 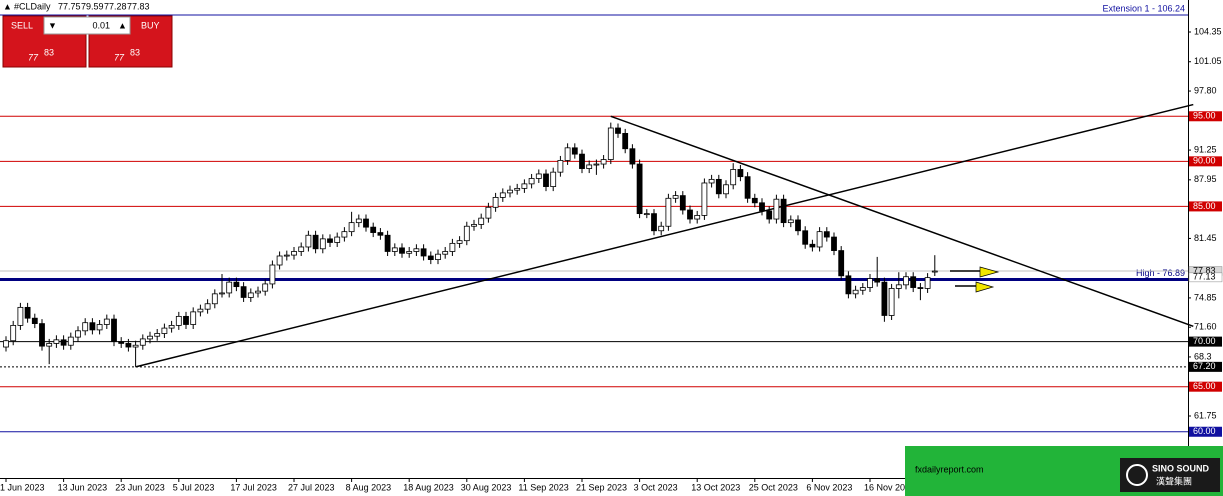 What do you see at coordinates (1205, 277) in the screenshot?
I see `price-mark-box` at bounding box center [1205, 277].